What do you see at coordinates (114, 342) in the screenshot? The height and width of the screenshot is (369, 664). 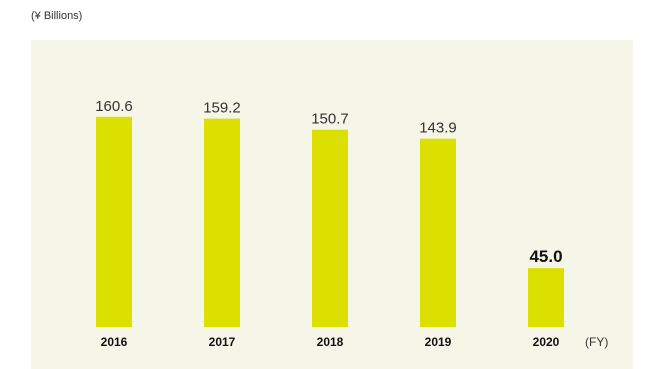 I see `x-tick-2016: 2016` at bounding box center [114, 342].